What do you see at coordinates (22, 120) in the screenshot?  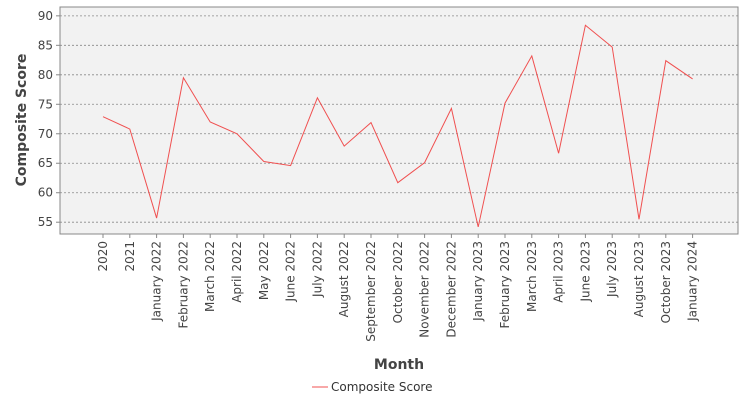 I see `y-axis-title: Composite Score` at bounding box center [22, 120].